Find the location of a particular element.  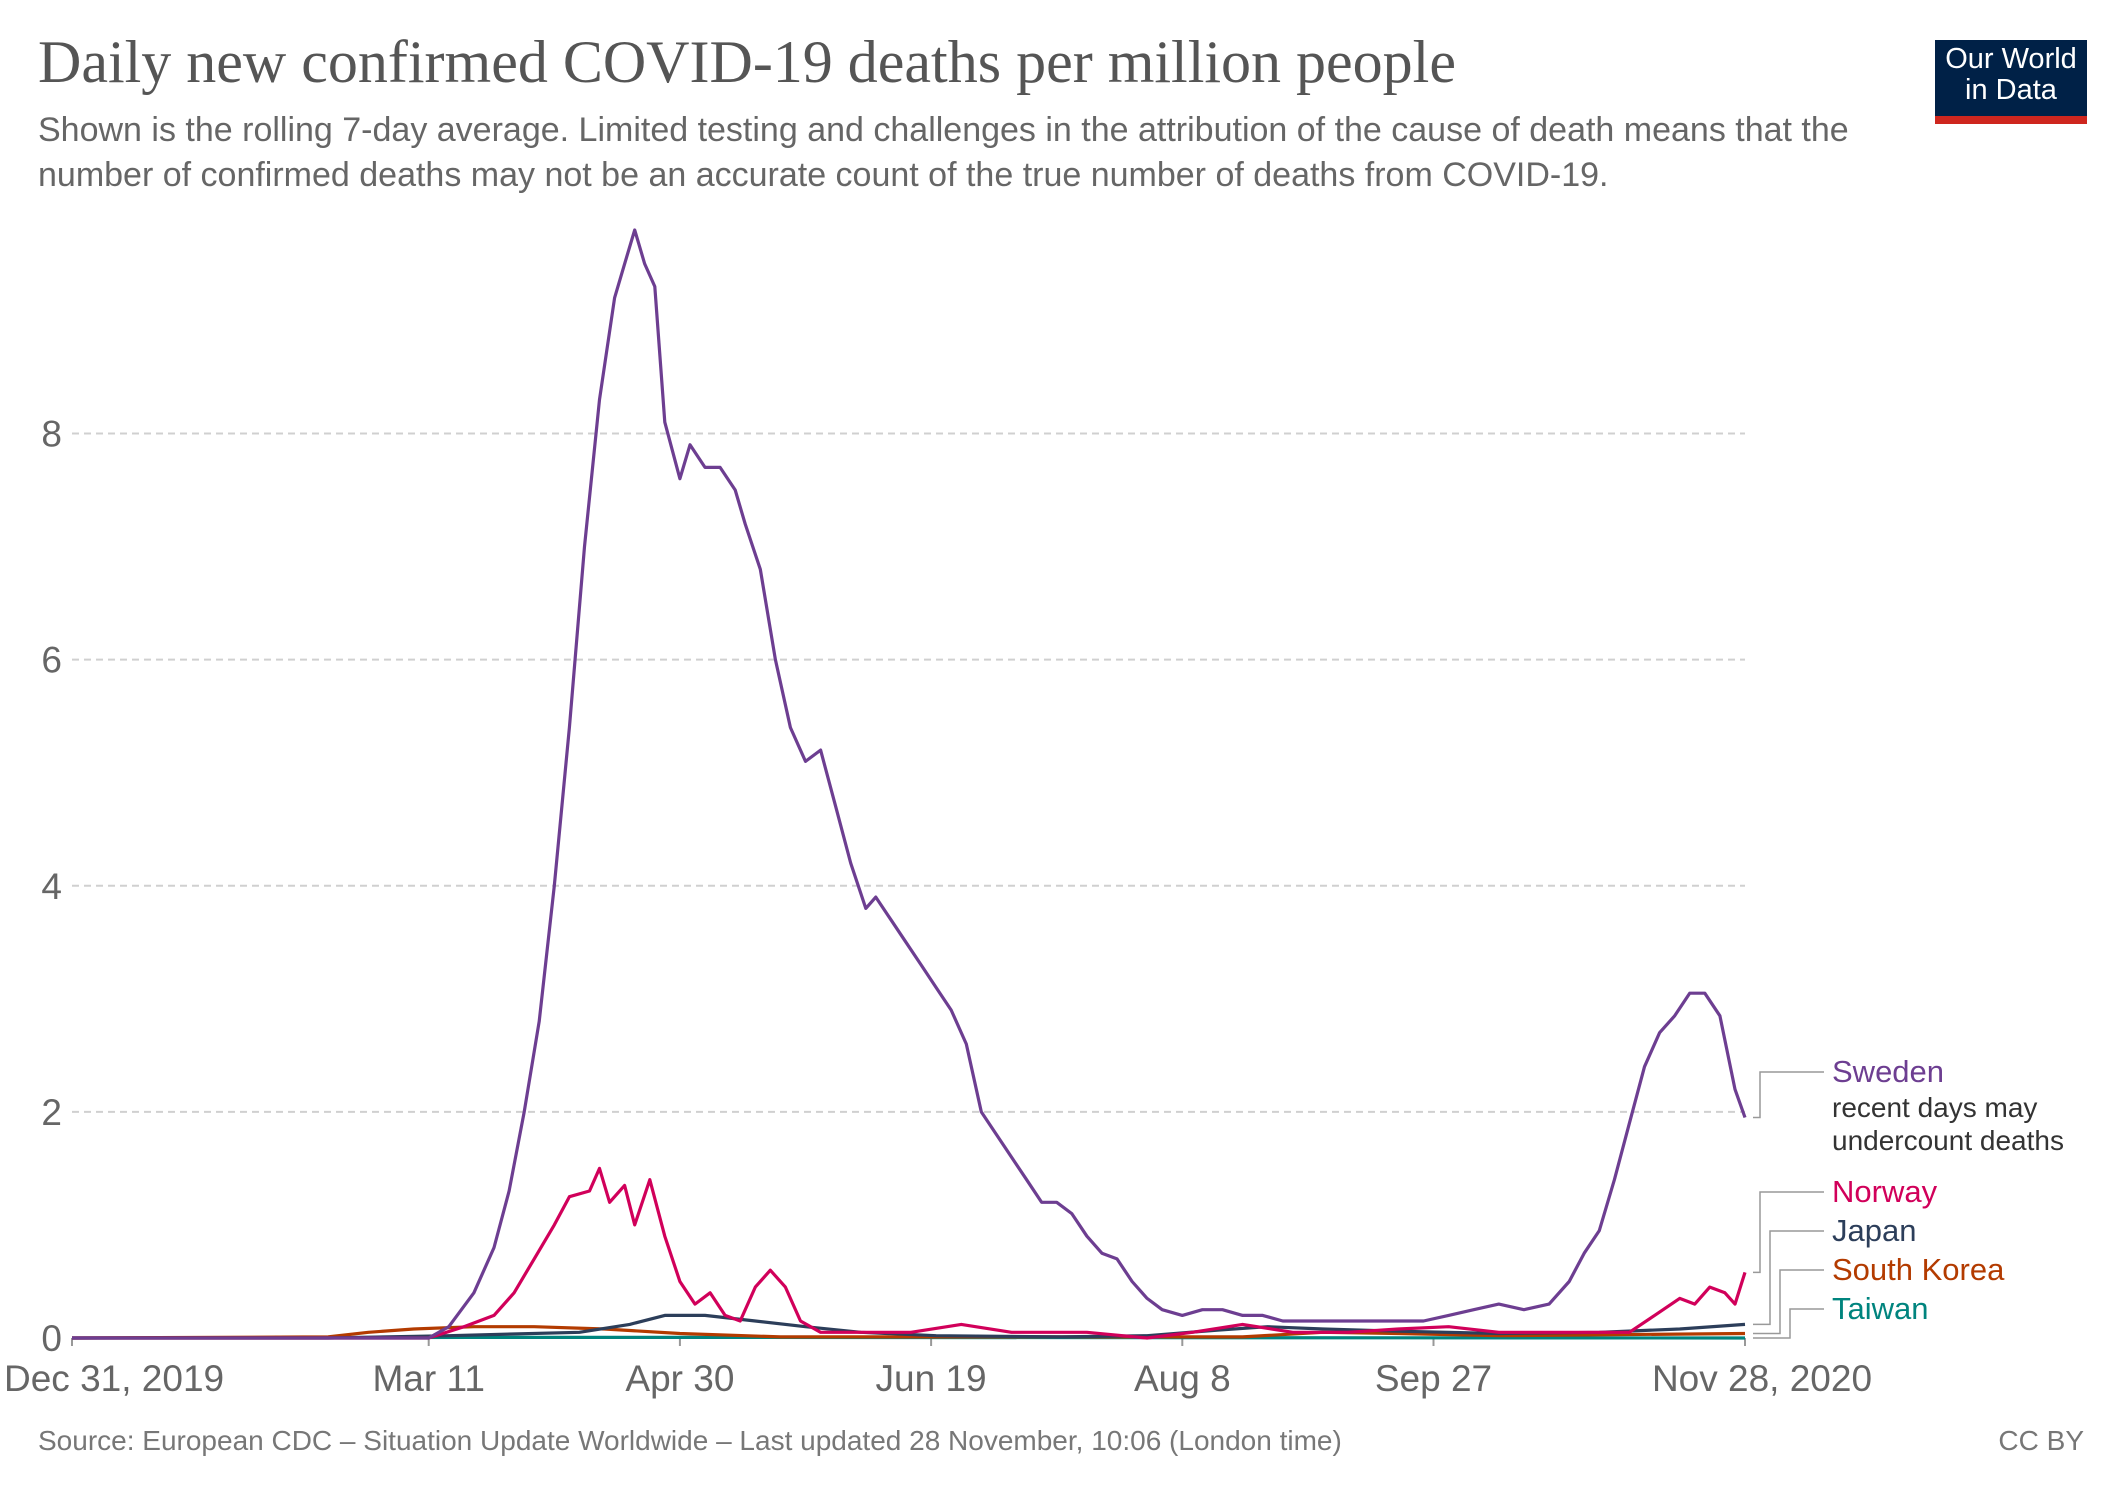

legend-label: South Korea is located at coordinates (1918, 1269).